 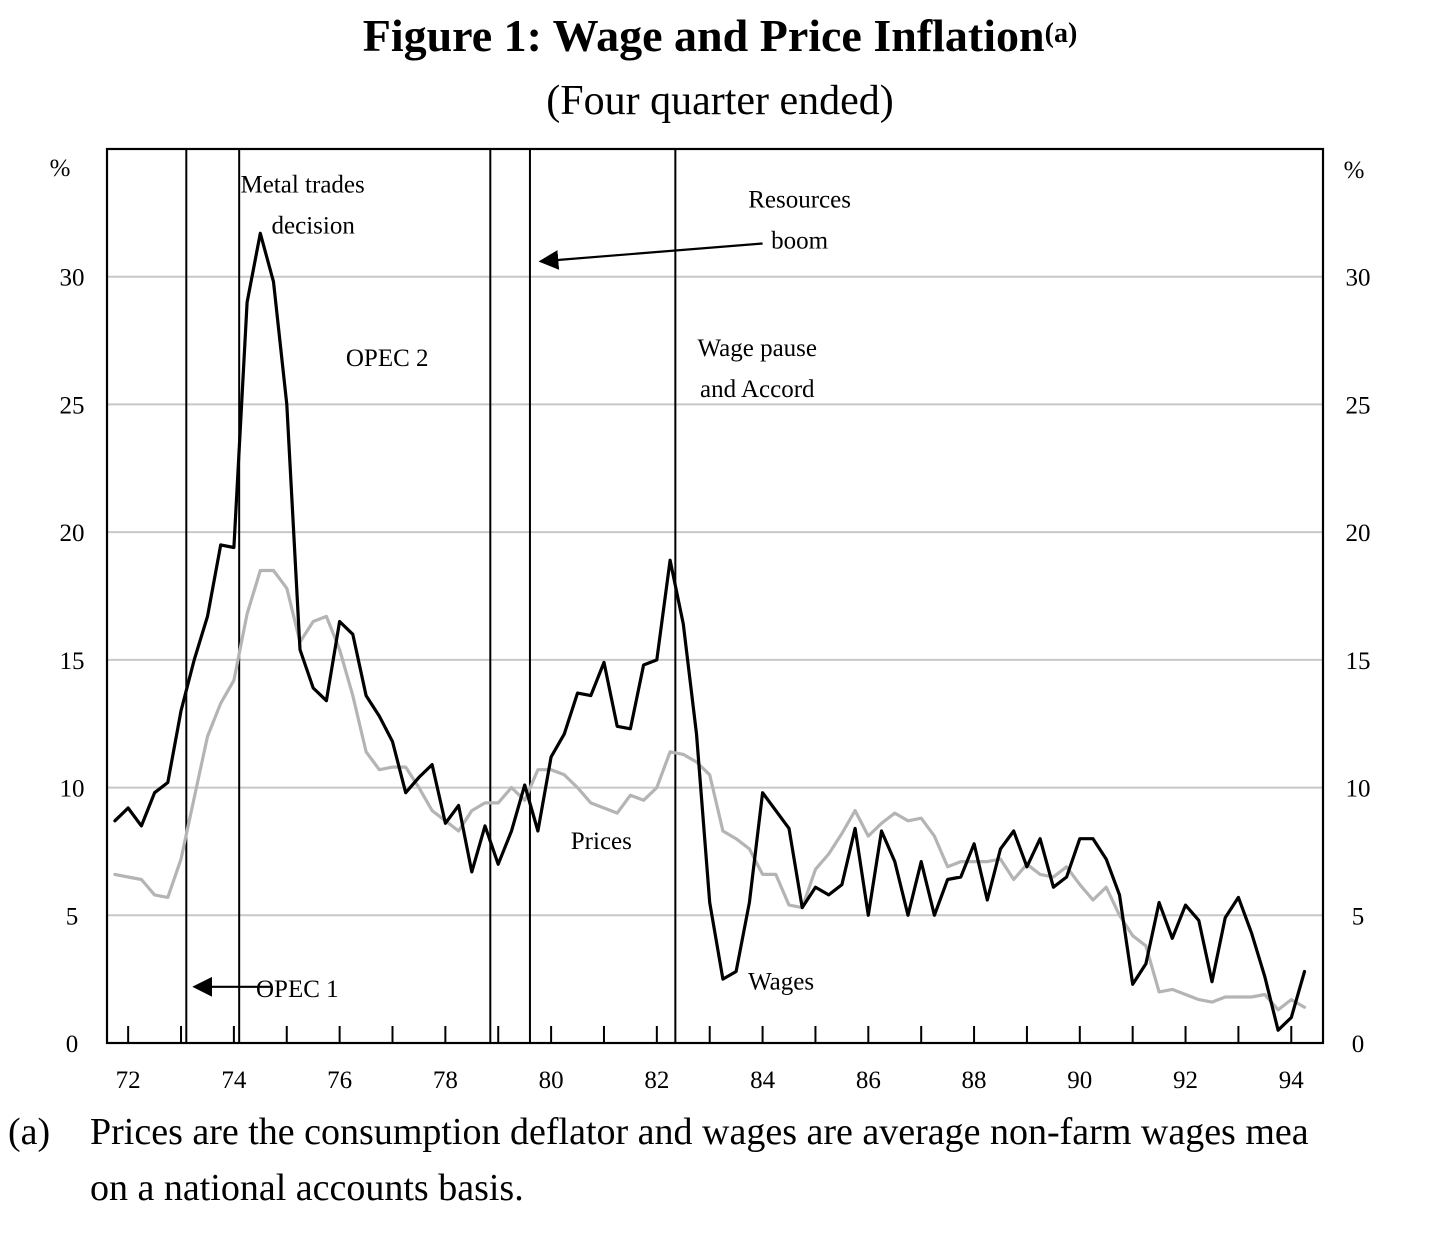 I want to click on y-tick-label-right: 30, so click(x=1358, y=278).